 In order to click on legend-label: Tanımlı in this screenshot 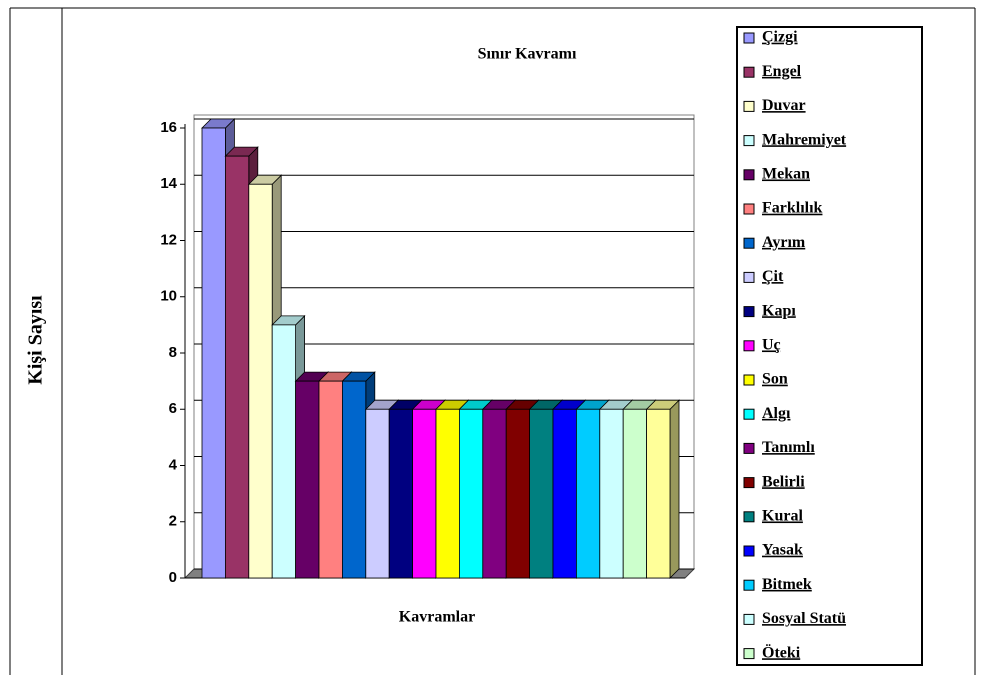, I will do `click(788, 447)`.